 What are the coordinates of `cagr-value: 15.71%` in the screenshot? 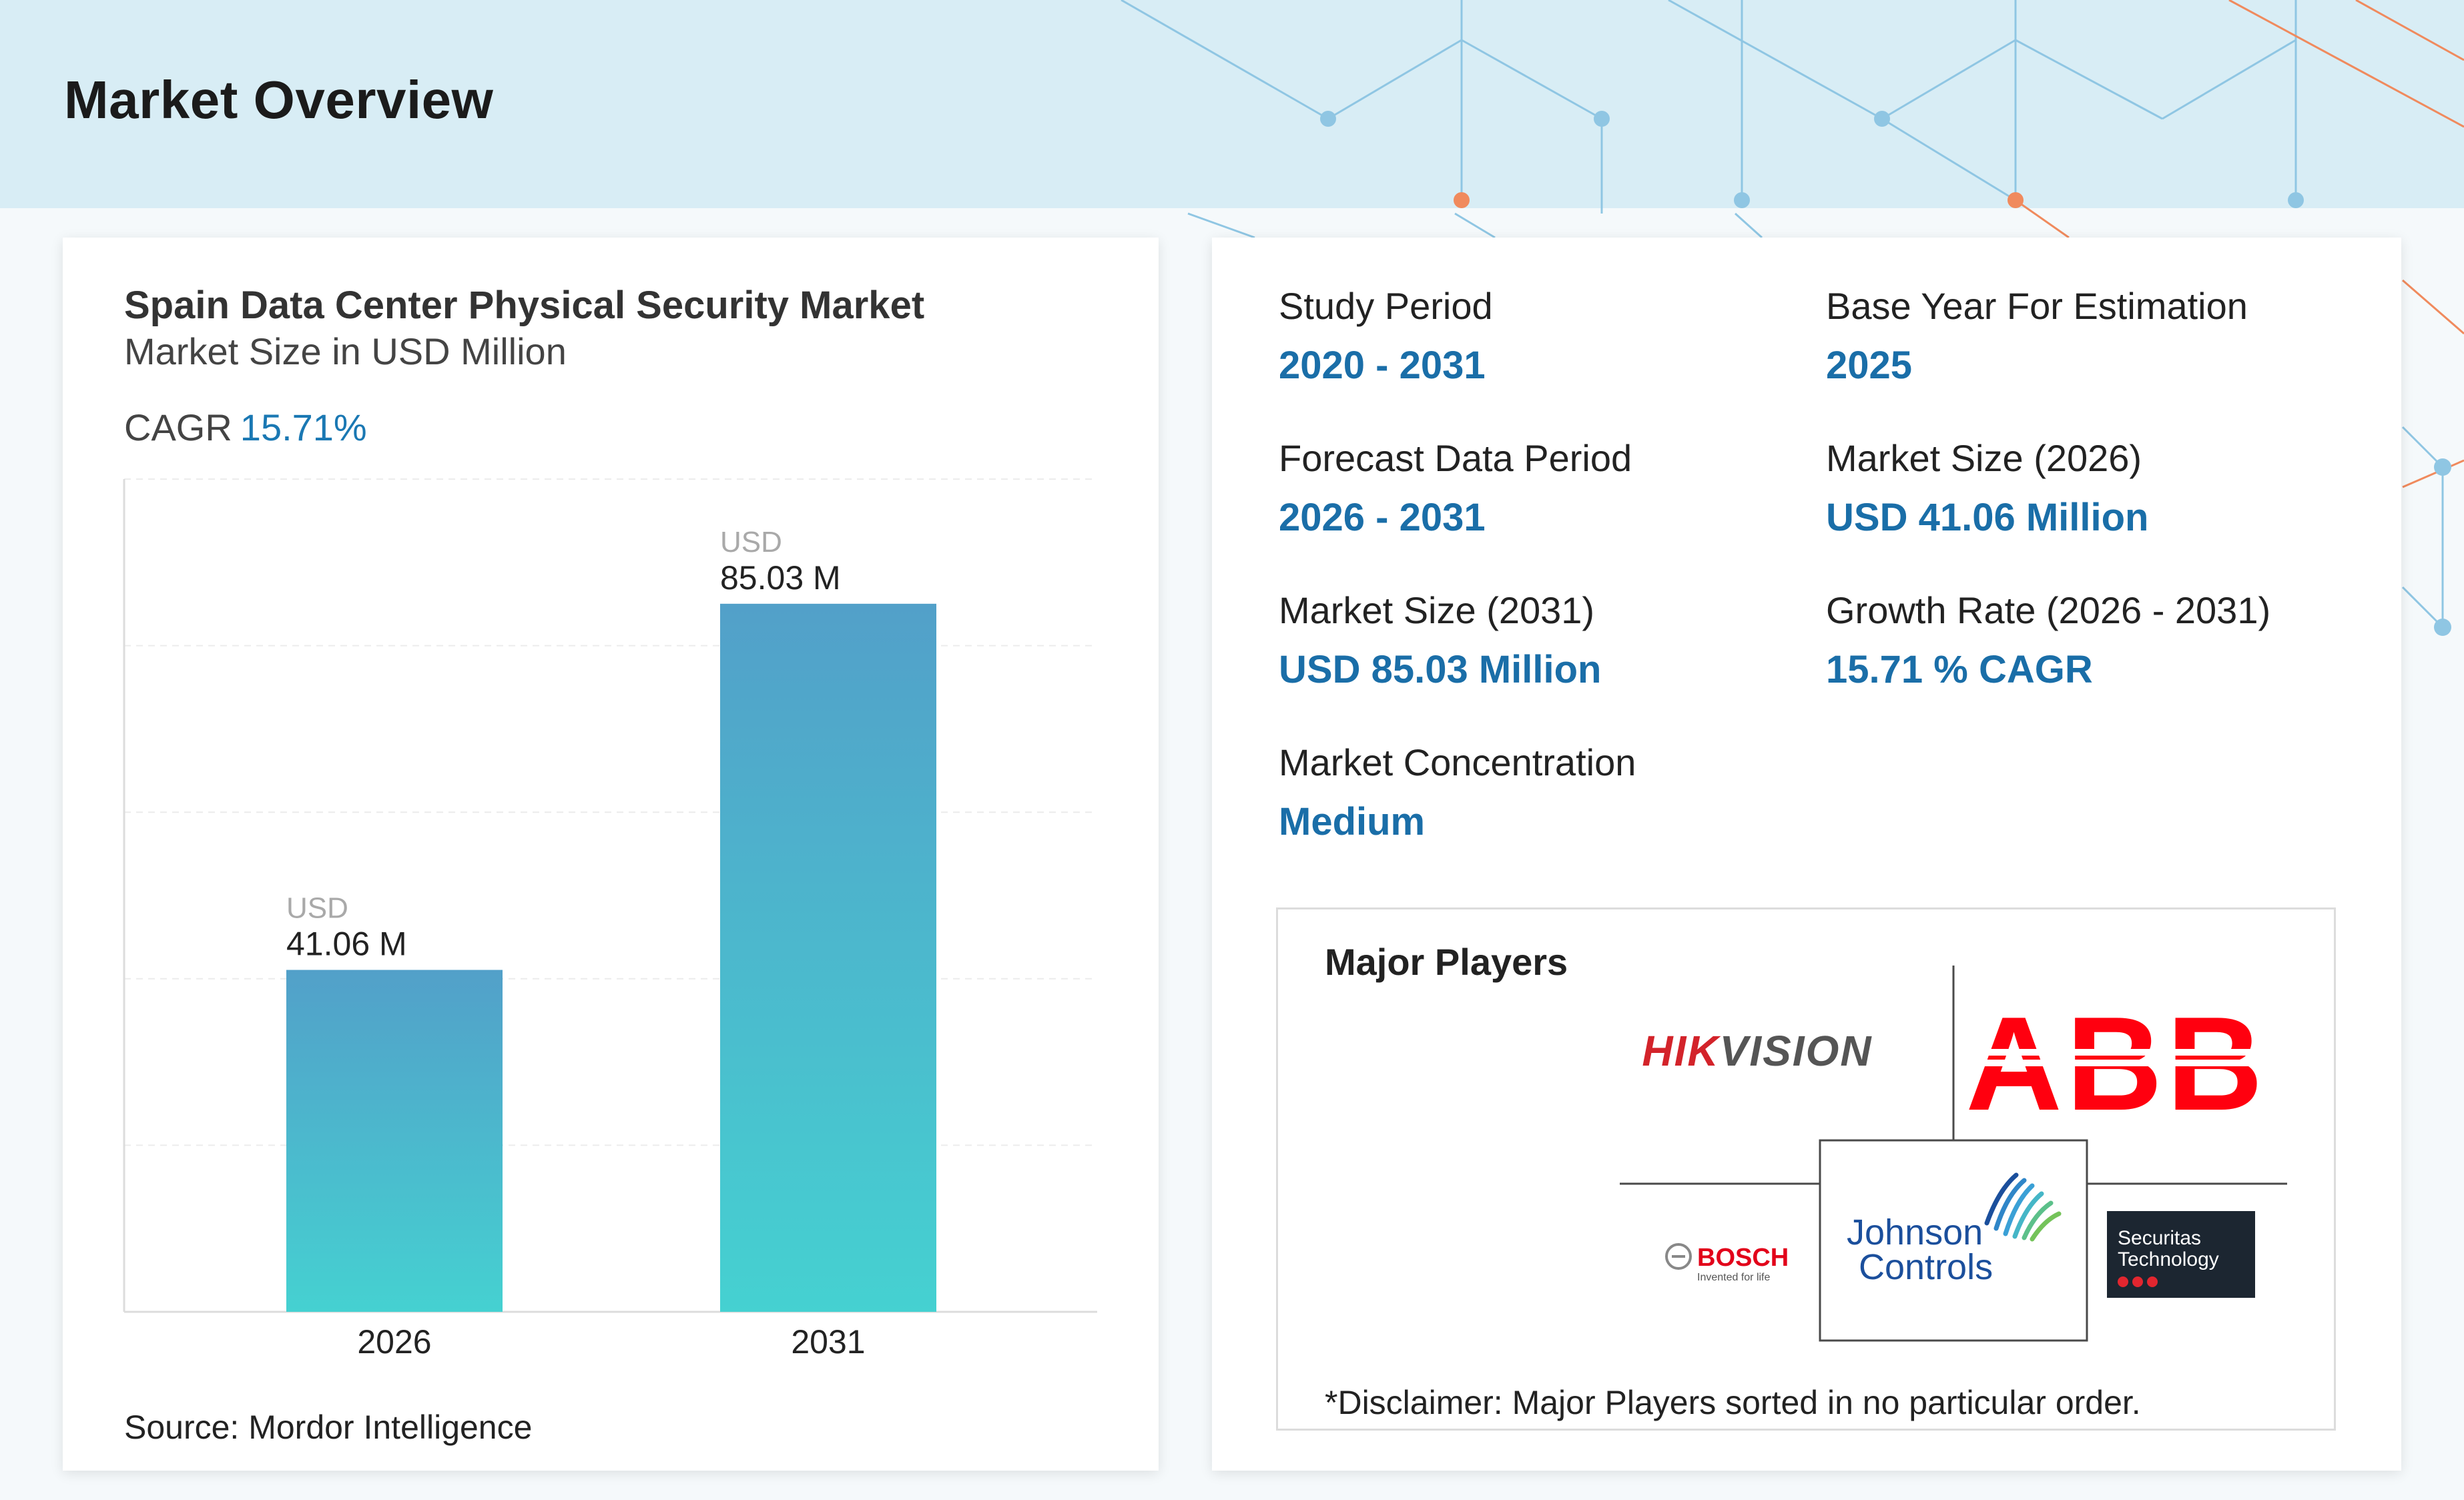 It's located at (304, 427).